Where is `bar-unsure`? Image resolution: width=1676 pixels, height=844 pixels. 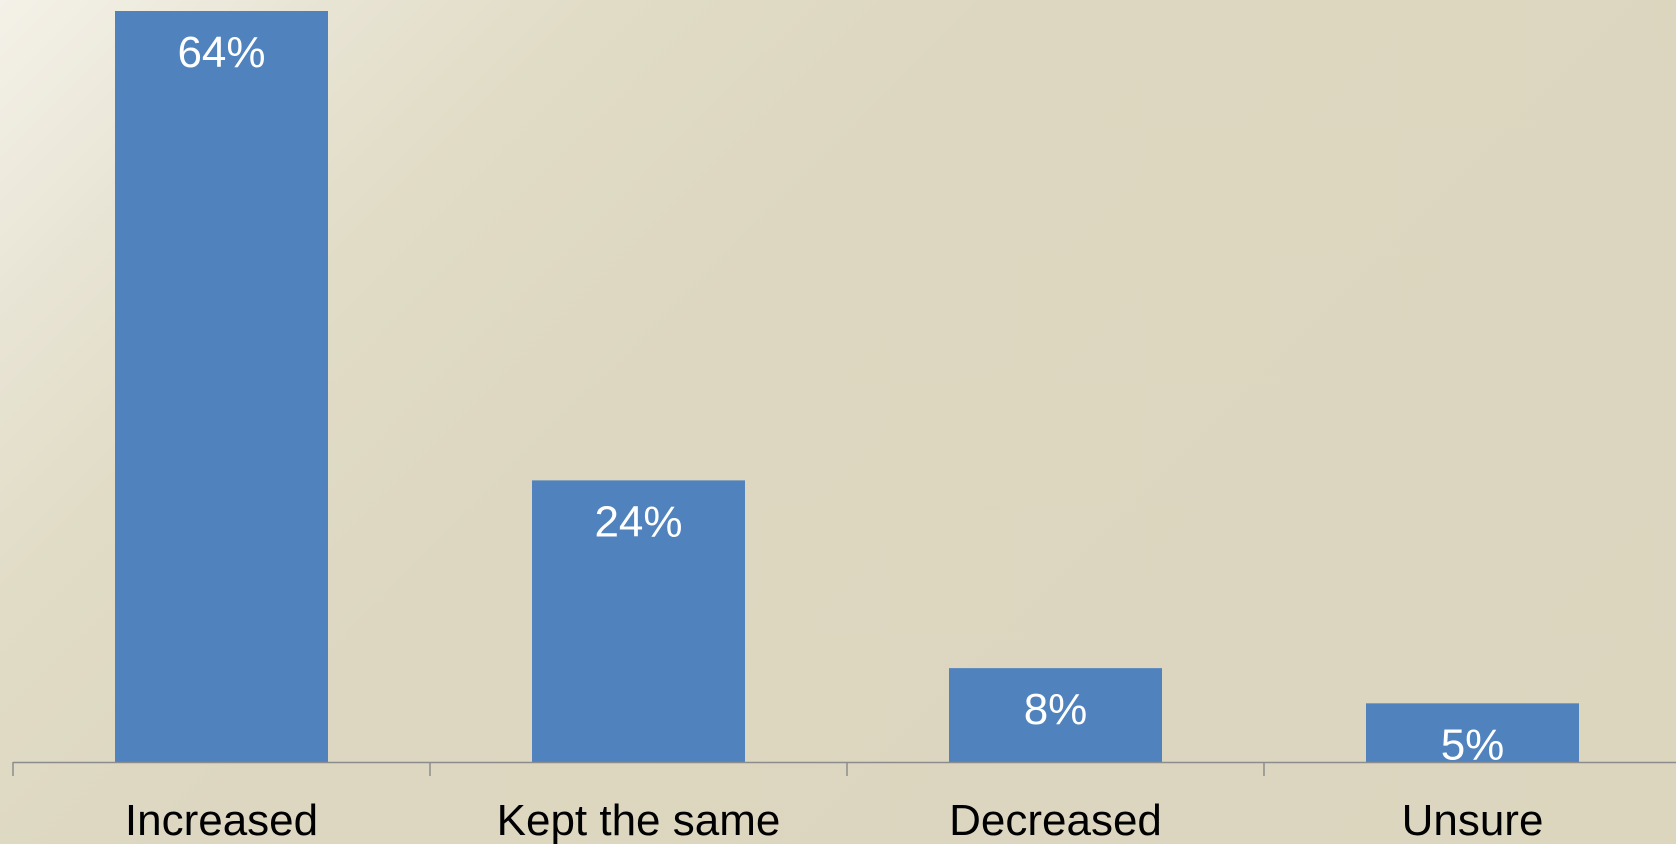 bar-unsure is located at coordinates (1472, 732).